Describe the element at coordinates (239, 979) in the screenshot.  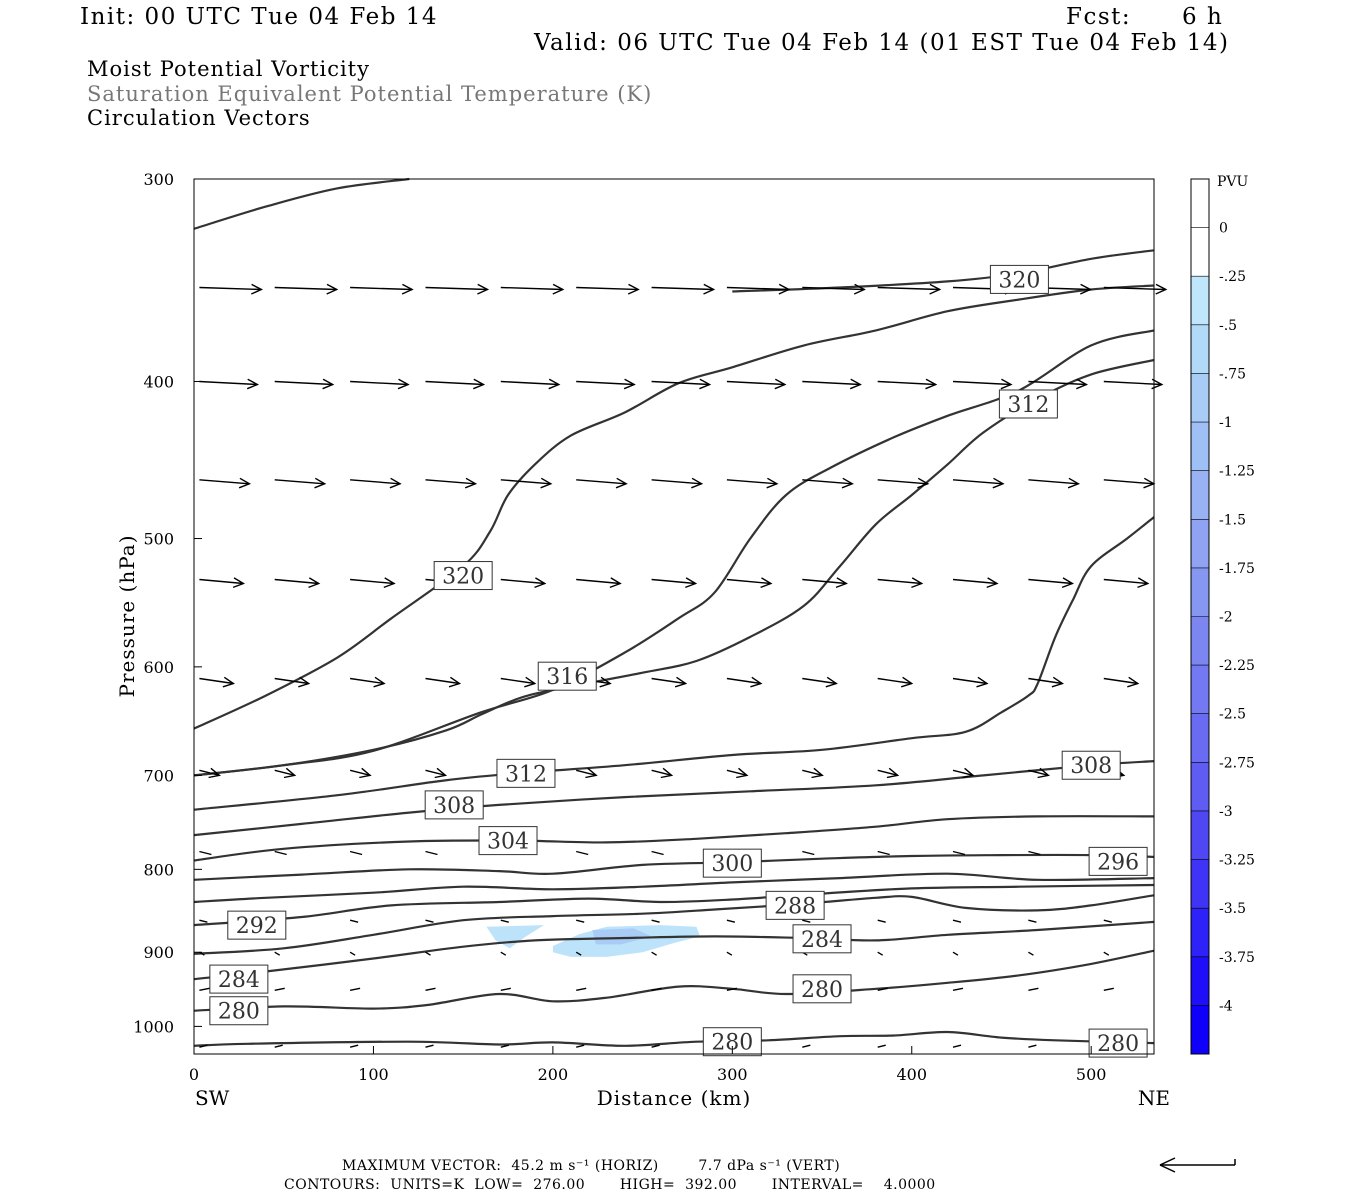
I see `contour-label-284: 284` at that location.